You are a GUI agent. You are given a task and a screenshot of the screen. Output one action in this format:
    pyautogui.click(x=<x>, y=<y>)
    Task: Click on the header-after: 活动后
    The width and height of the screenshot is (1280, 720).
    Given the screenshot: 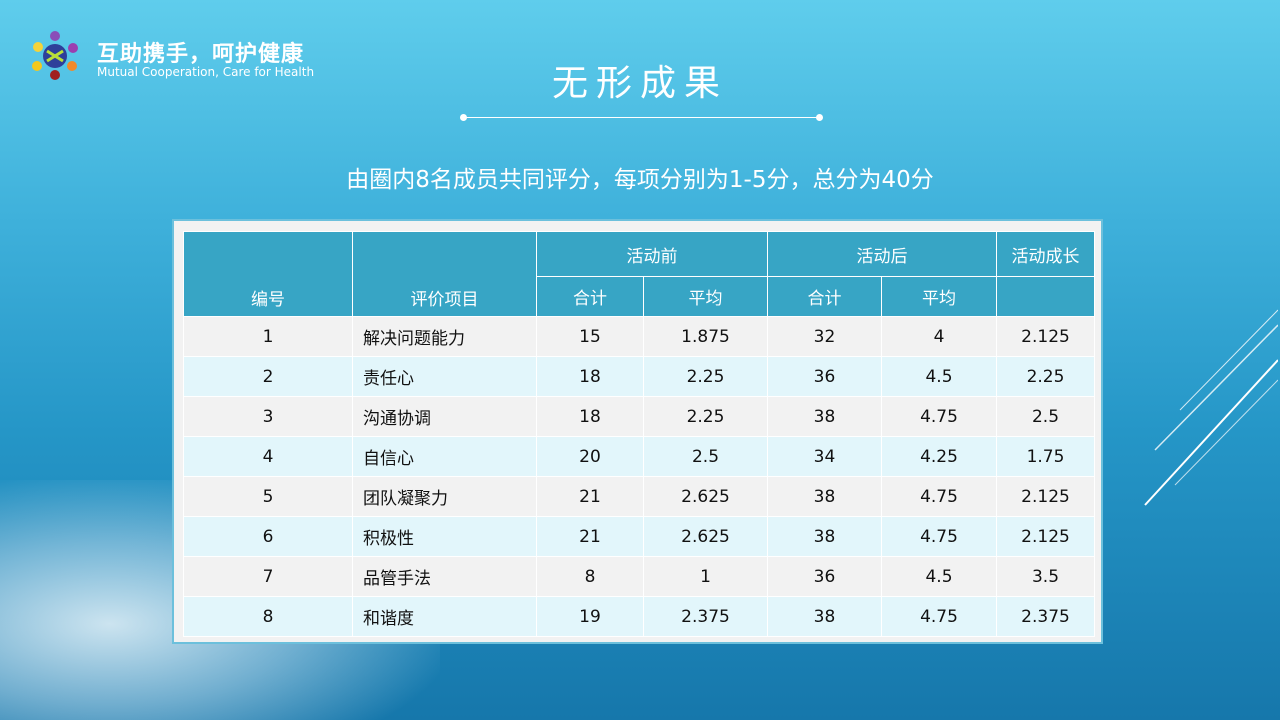 What is the action you would take?
    pyautogui.click(x=882, y=254)
    